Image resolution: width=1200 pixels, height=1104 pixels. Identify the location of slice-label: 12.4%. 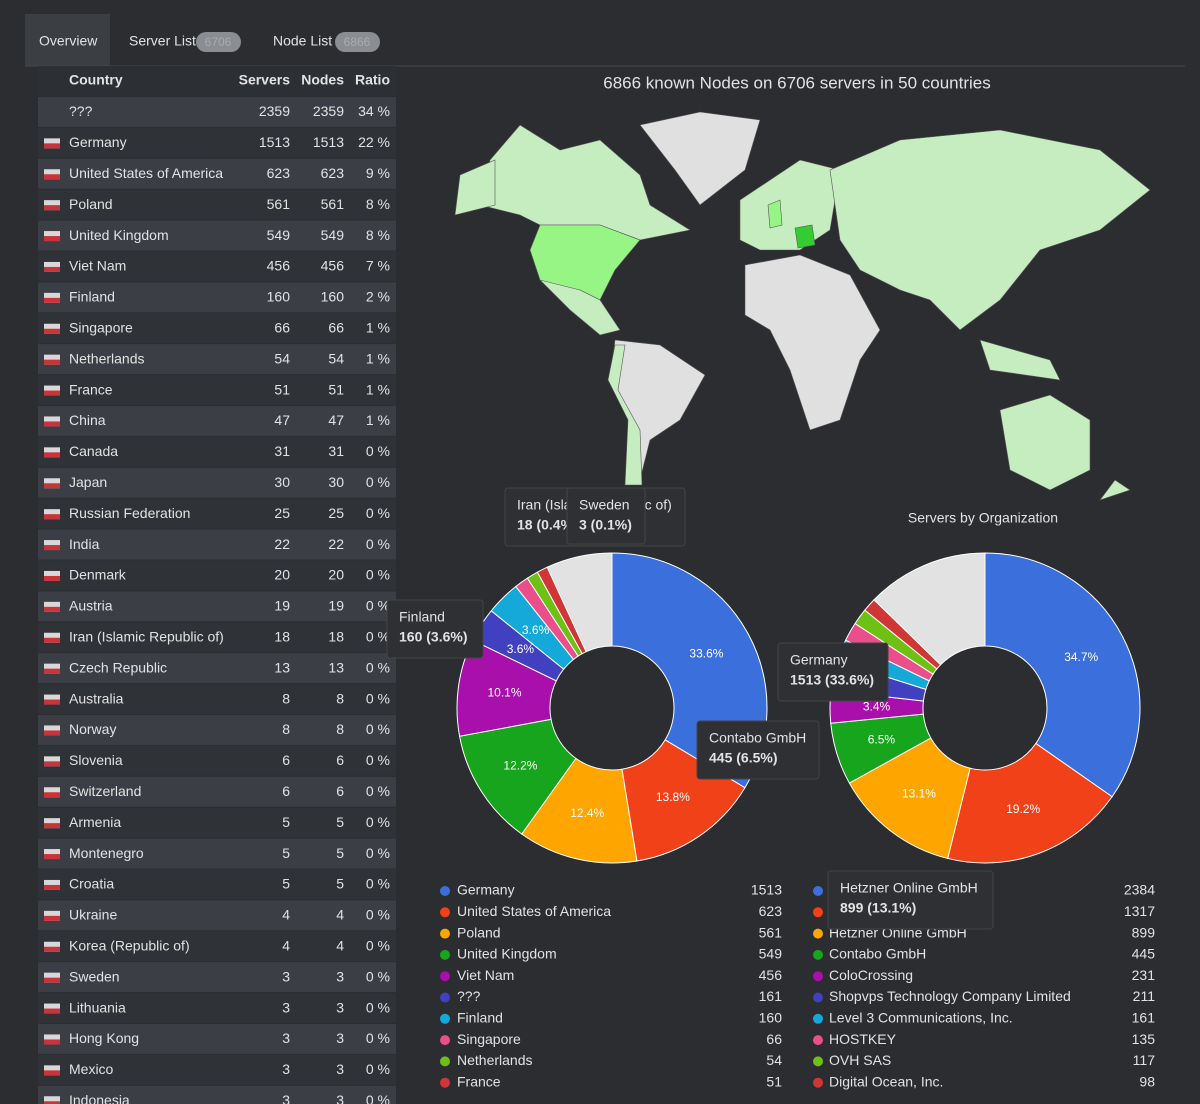
(587, 813).